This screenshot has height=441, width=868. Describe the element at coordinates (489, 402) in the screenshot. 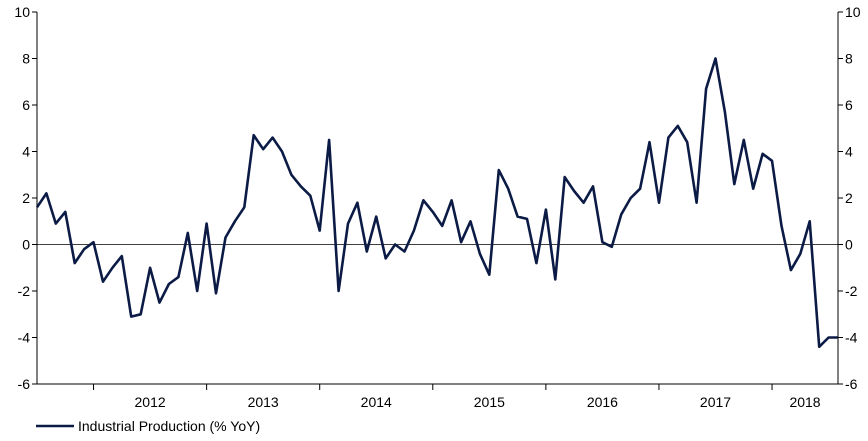

I see `x-tick-label: 2015` at that location.